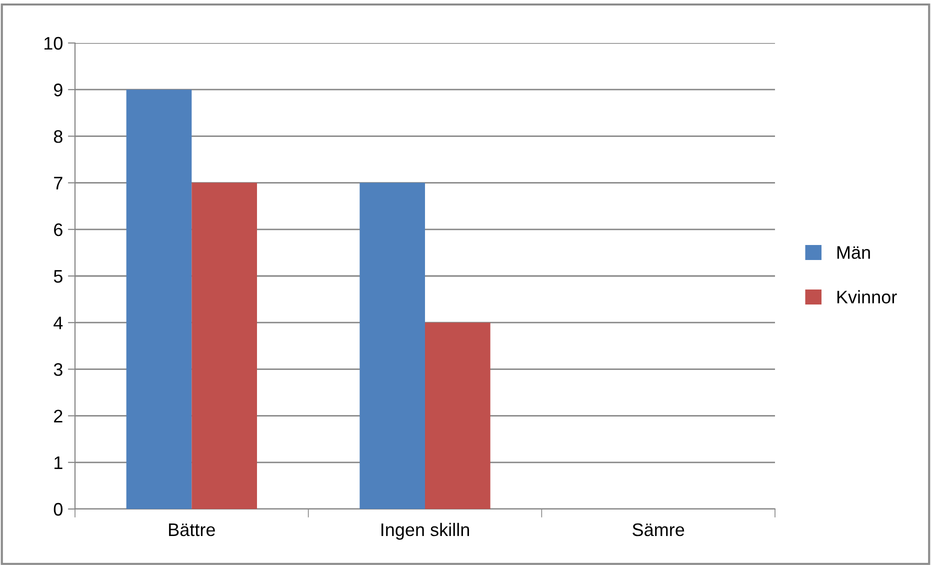  What do you see at coordinates (658, 529) in the screenshot?
I see `x-tick-label: Sämre` at bounding box center [658, 529].